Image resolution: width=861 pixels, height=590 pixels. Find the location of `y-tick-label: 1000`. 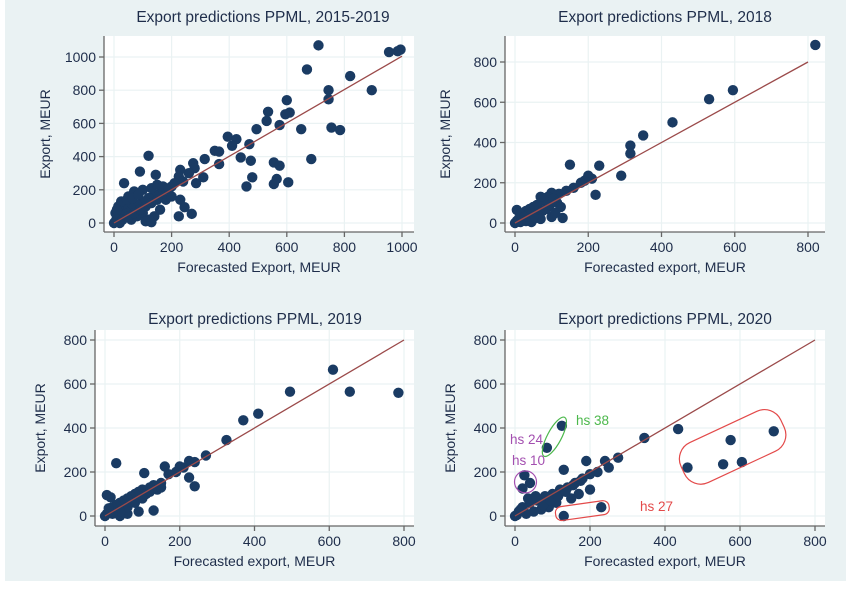

y-tick-label: 1000 is located at coordinates (80, 57).